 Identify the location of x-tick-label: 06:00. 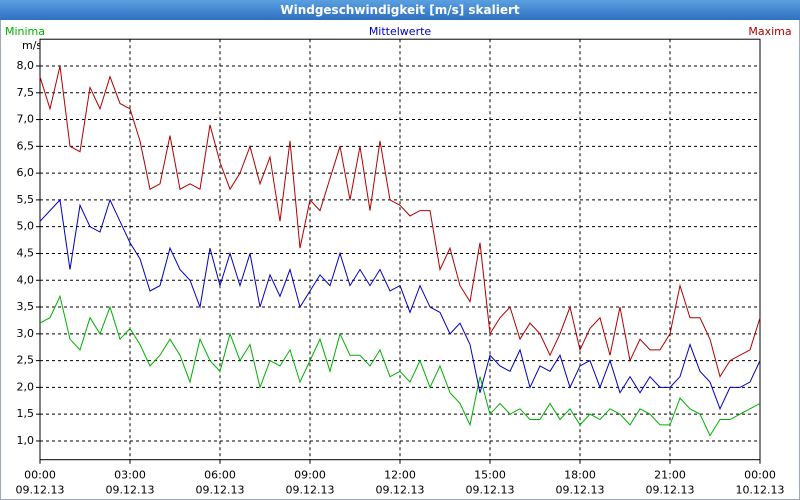
(220, 475).